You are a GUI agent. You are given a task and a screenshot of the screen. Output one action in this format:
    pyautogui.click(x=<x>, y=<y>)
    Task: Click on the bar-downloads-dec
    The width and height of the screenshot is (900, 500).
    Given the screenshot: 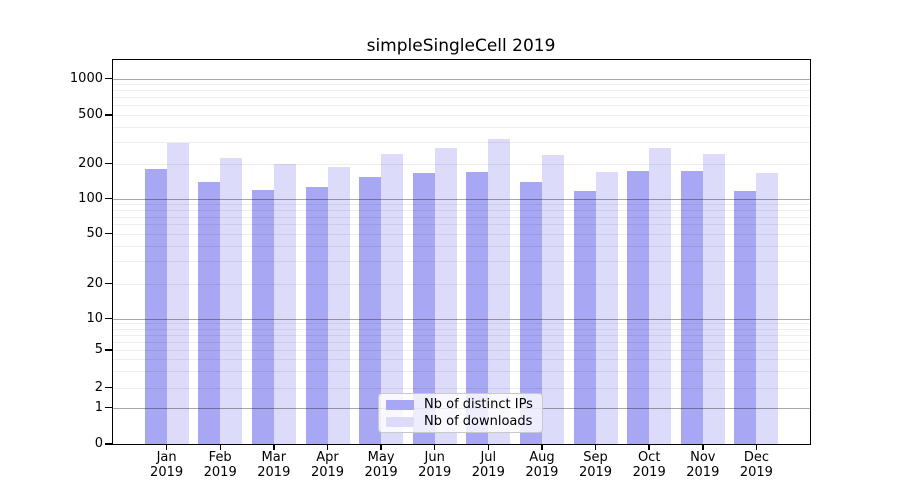 What is the action you would take?
    pyautogui.click(x=767, y=308)
    